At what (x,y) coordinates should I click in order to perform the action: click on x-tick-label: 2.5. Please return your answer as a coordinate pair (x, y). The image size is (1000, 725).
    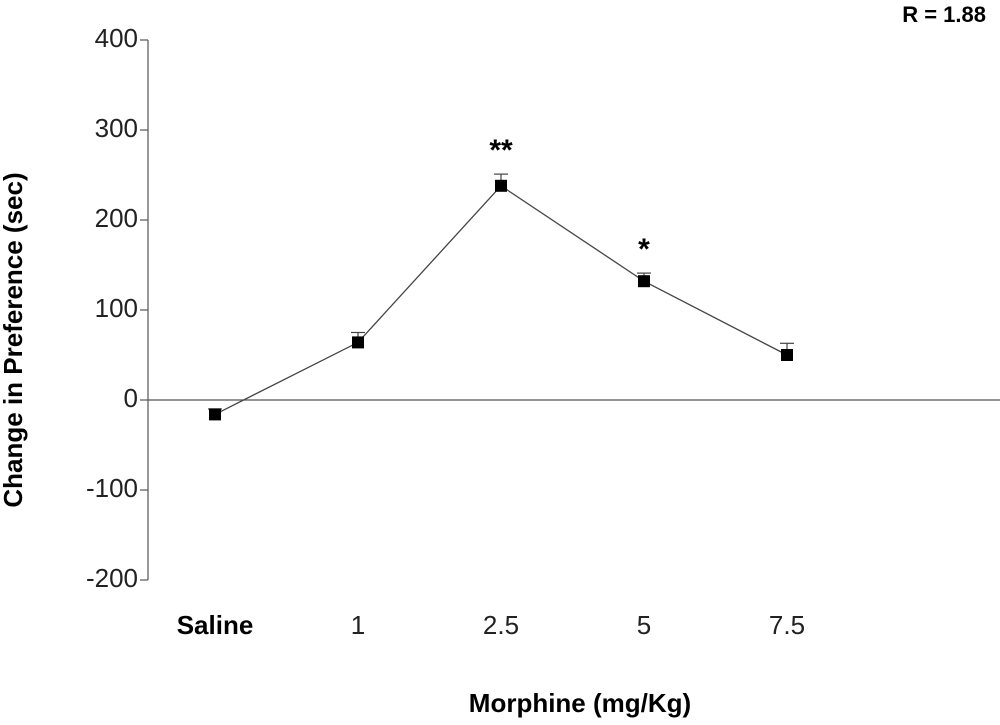
    Looking at the image, I should click on (501, 625).